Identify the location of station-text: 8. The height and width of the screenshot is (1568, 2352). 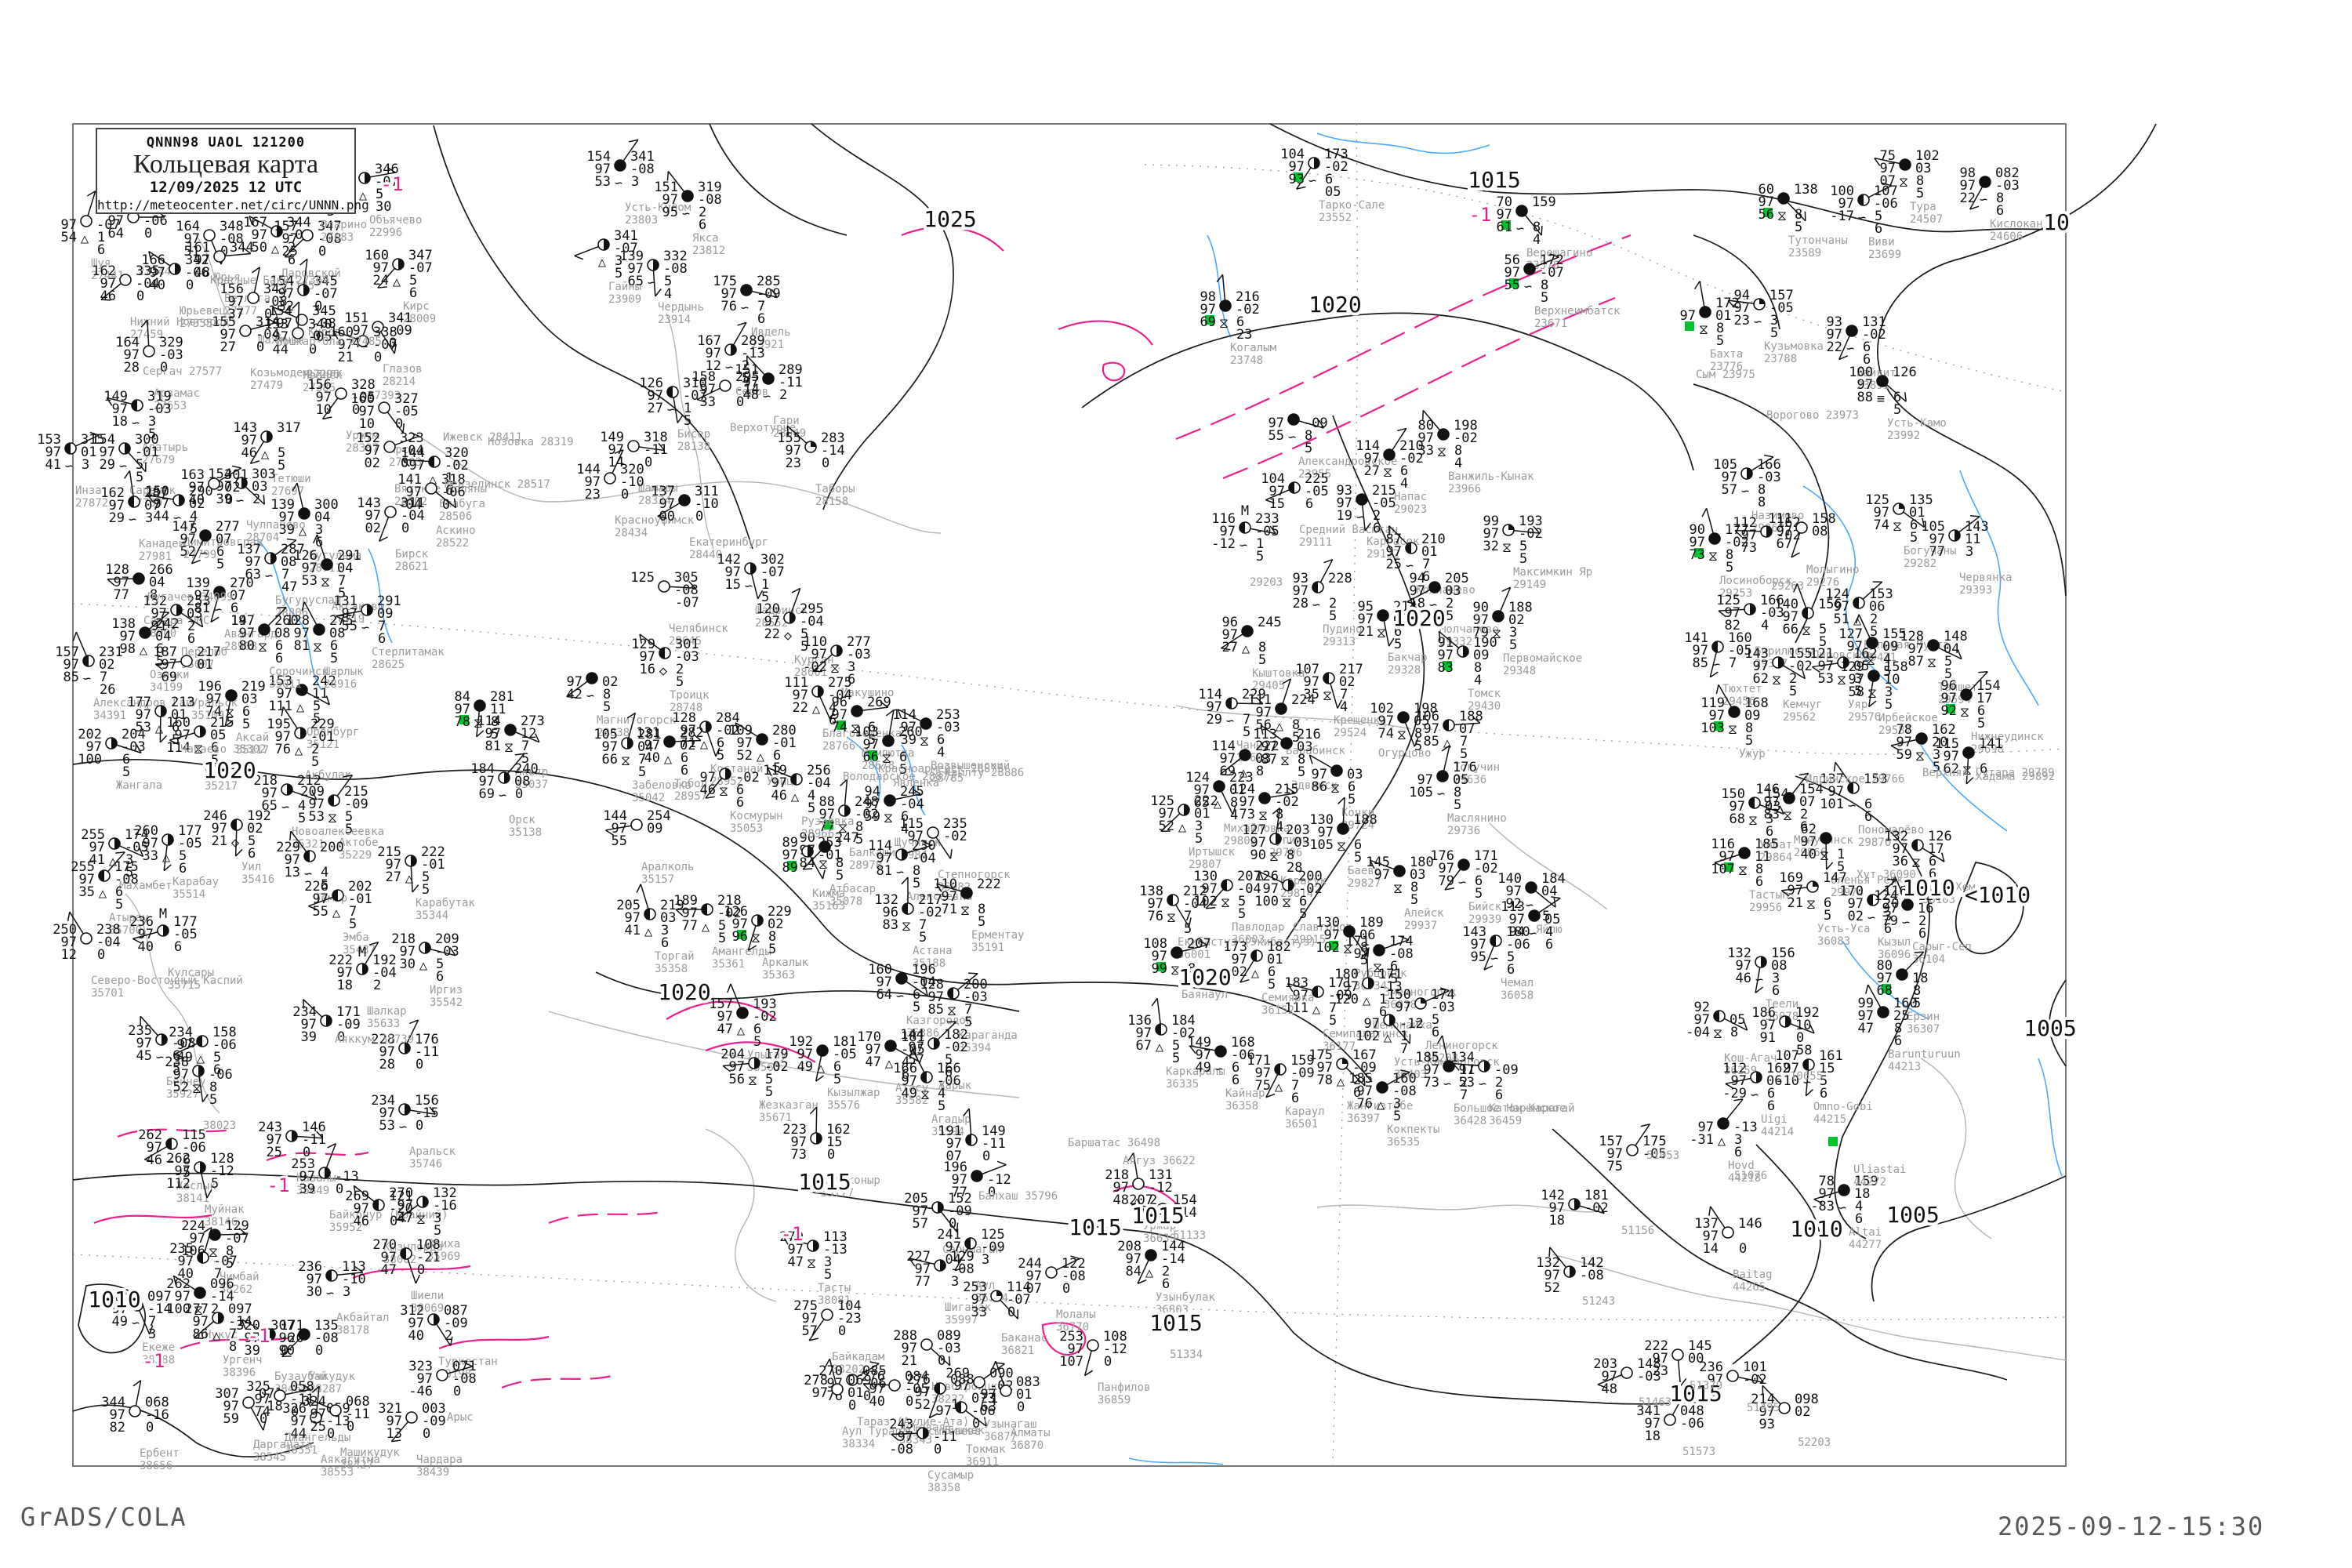
(1762, 502).